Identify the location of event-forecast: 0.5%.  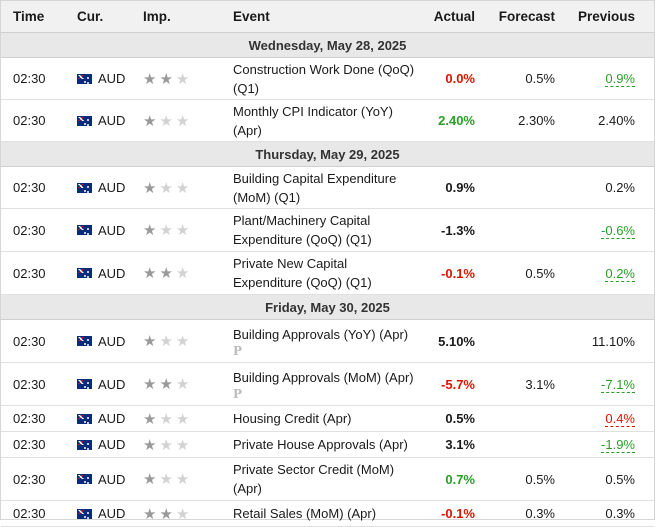
(540, 78).